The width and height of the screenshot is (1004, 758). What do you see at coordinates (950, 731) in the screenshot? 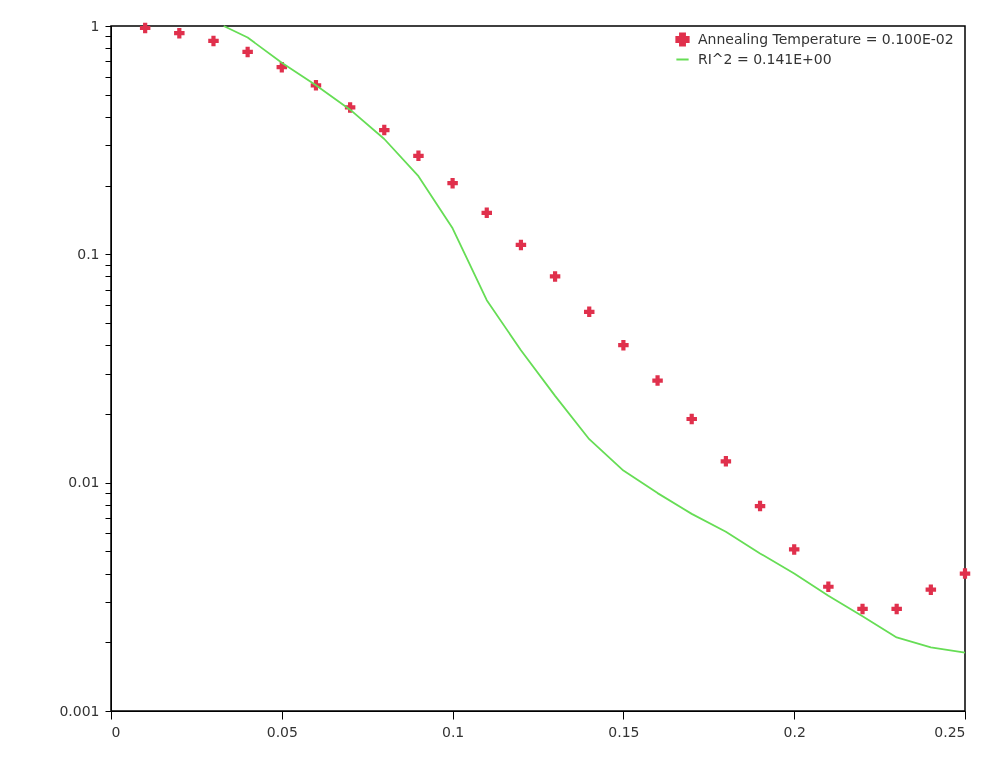
I see `x-tick-label: 0.25` at bounding box center [950, 731].